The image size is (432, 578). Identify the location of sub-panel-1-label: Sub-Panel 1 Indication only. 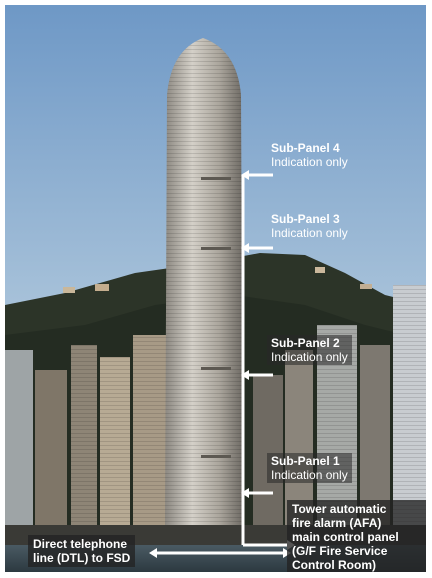
(309, 468).